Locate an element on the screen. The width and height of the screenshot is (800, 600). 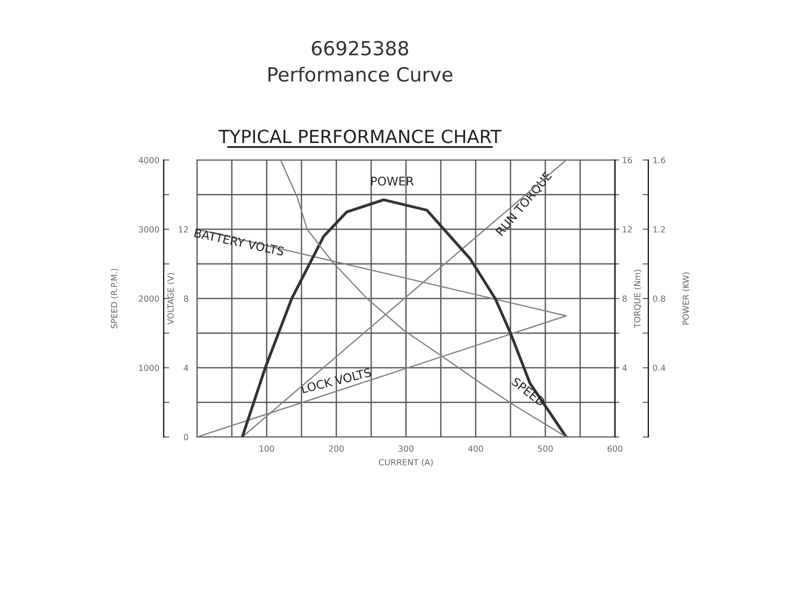
y-tick-label: 3000 is located at coordinates (148, 229).